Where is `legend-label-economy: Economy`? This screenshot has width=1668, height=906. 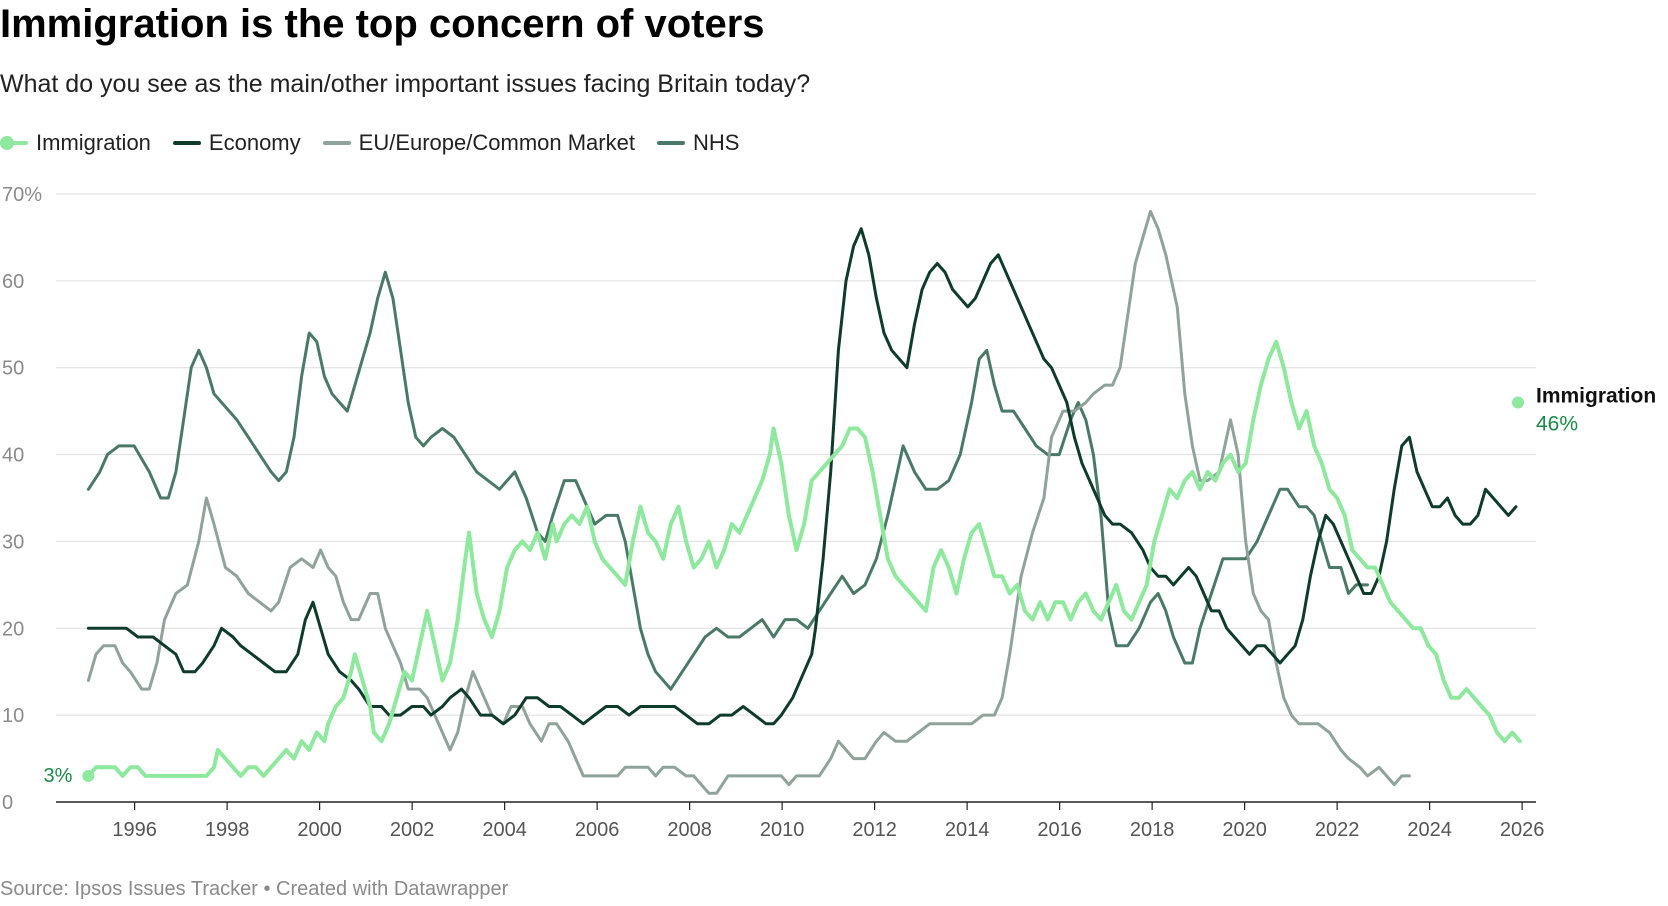
legend-label-economy: Economy is located at coordinates (254, 142).